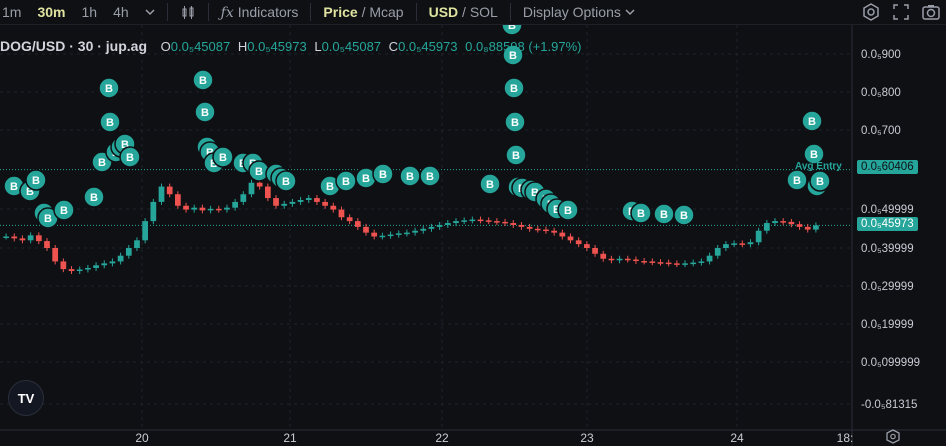 The height and width of the screenshot is (446, 946). I want to click on toolbar-right-icons, so click(901, 12).